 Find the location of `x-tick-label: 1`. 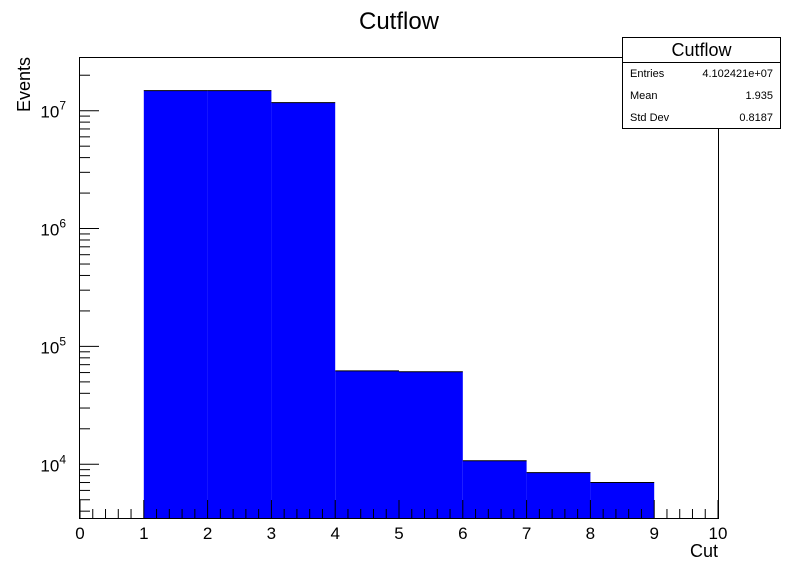

x-tick-label: 1 is located at coordinates (143, 533).